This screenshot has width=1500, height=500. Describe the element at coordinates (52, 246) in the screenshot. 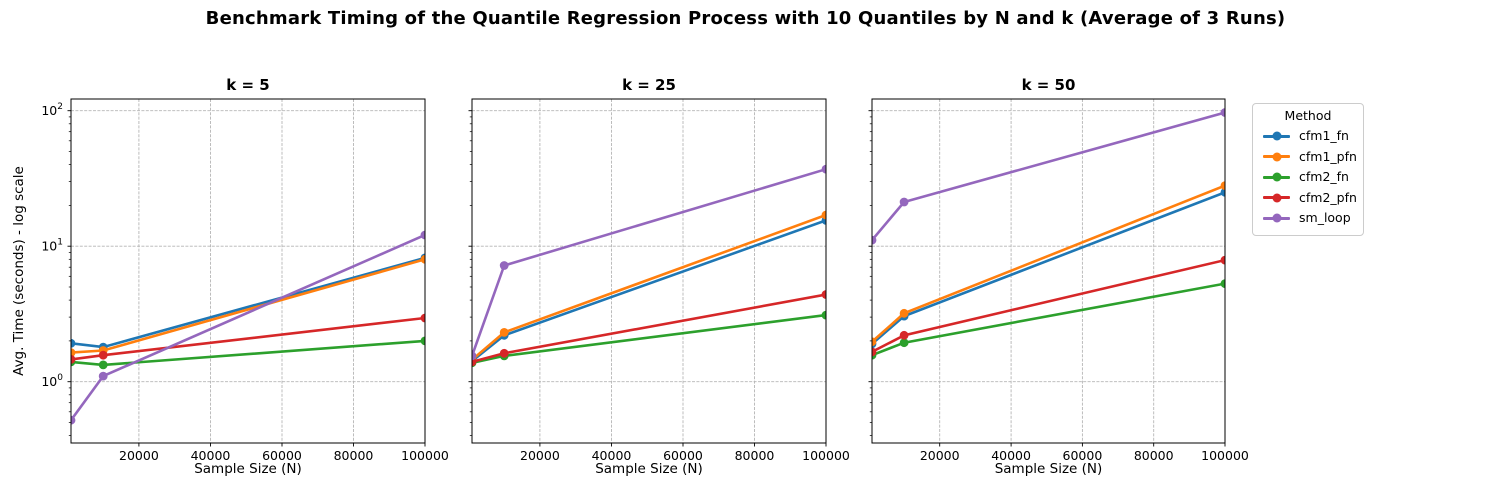

I see `svg-text: 10¹` at that location.